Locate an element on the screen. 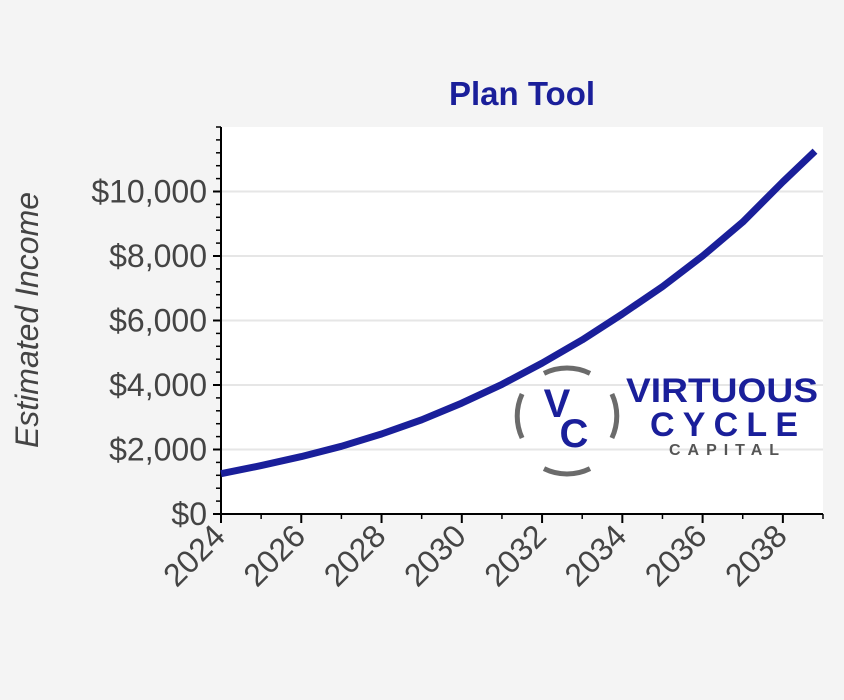 The width and height of the screenshot is (844, 700). y-tick-label: $6,000 is located at coordinates (158, 321).